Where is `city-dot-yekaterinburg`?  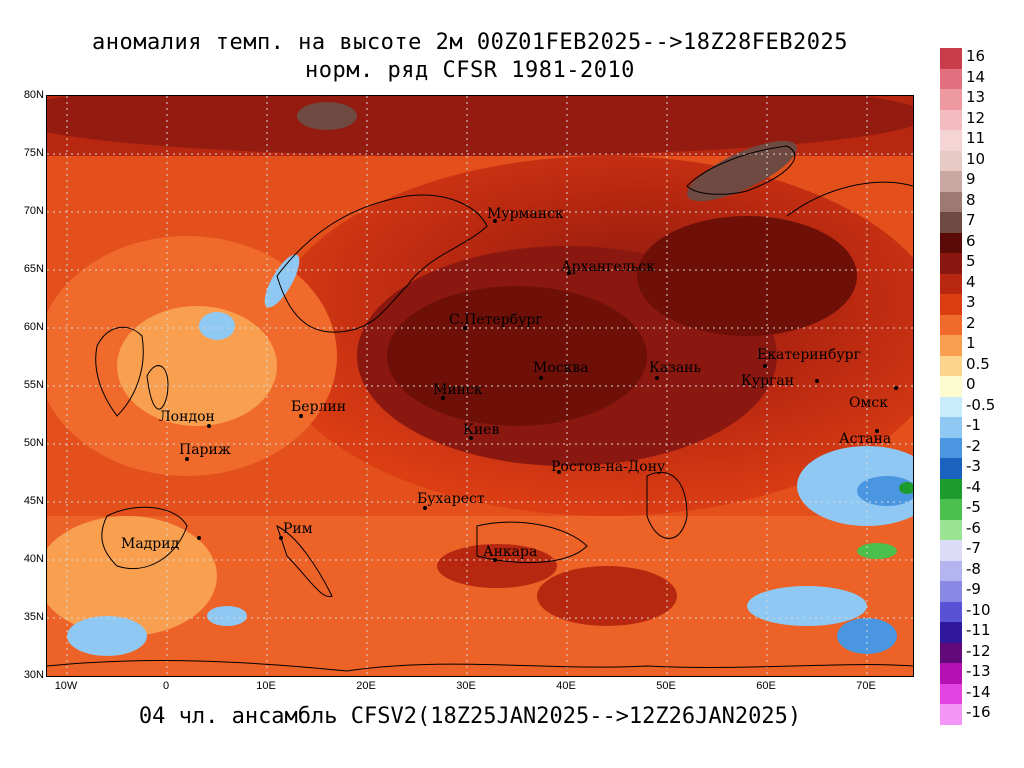
city-dot-yekaterinburg is located at coordinates (765, 366).